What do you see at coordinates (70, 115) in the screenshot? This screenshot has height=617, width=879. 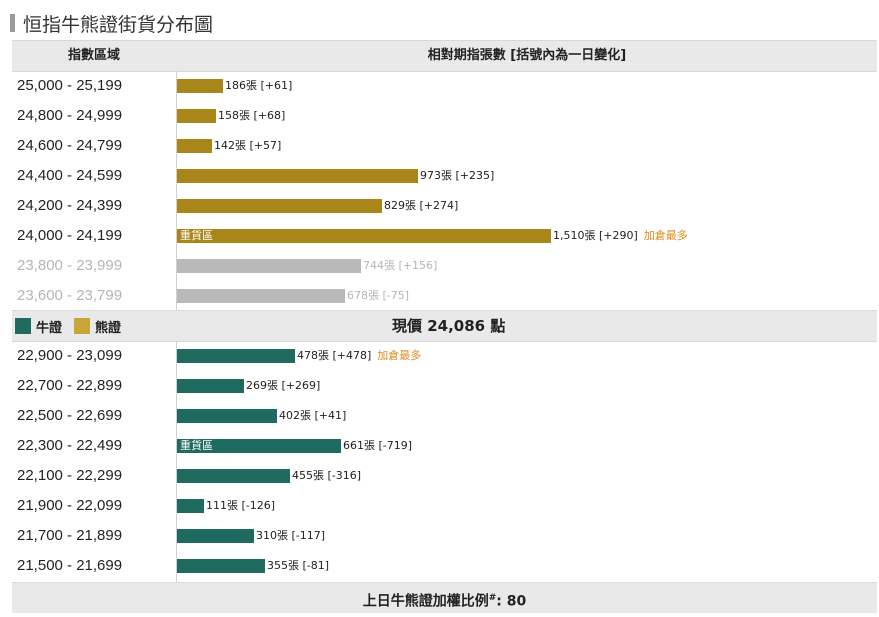 I see `bear-range-label: 24,800 - 24,999` at bounding box center [70, 115].